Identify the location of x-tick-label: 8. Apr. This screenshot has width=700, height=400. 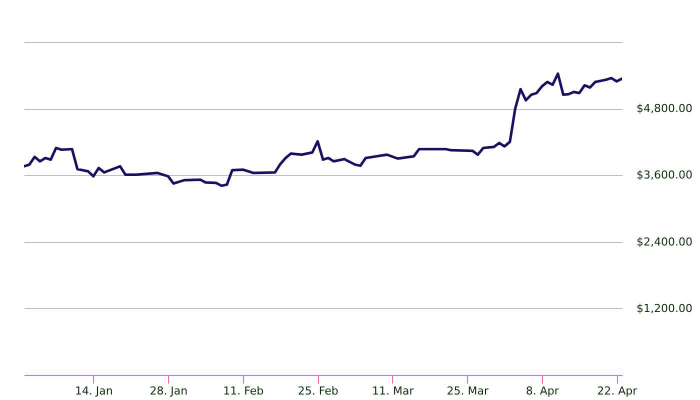
(543, 391).